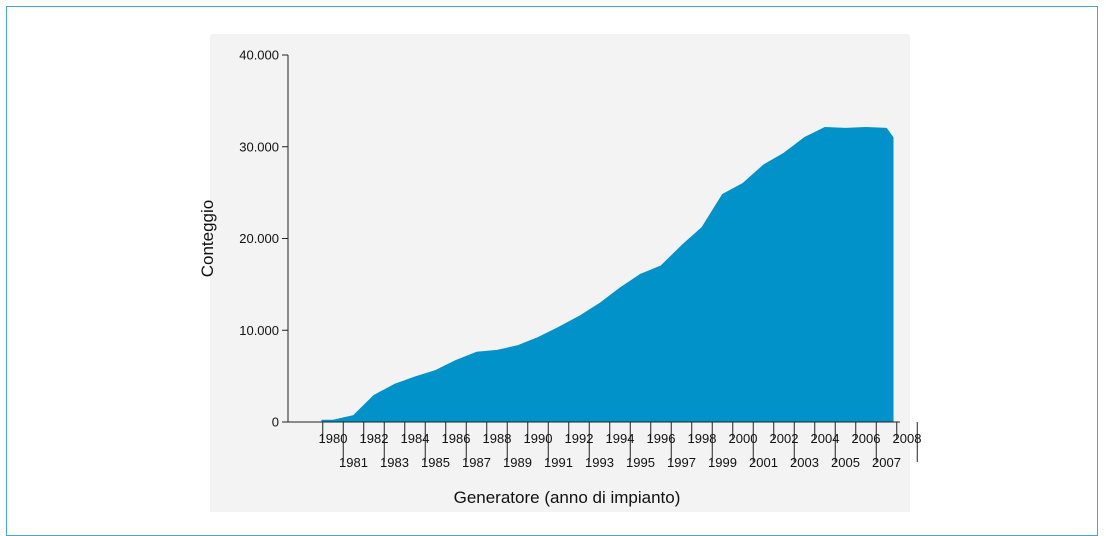 The height and width of the screenshot is (536, 1106). Describe the element at coordinates (558, 462) in the screenshot. I see `x-tick-label: 1991` at that location.